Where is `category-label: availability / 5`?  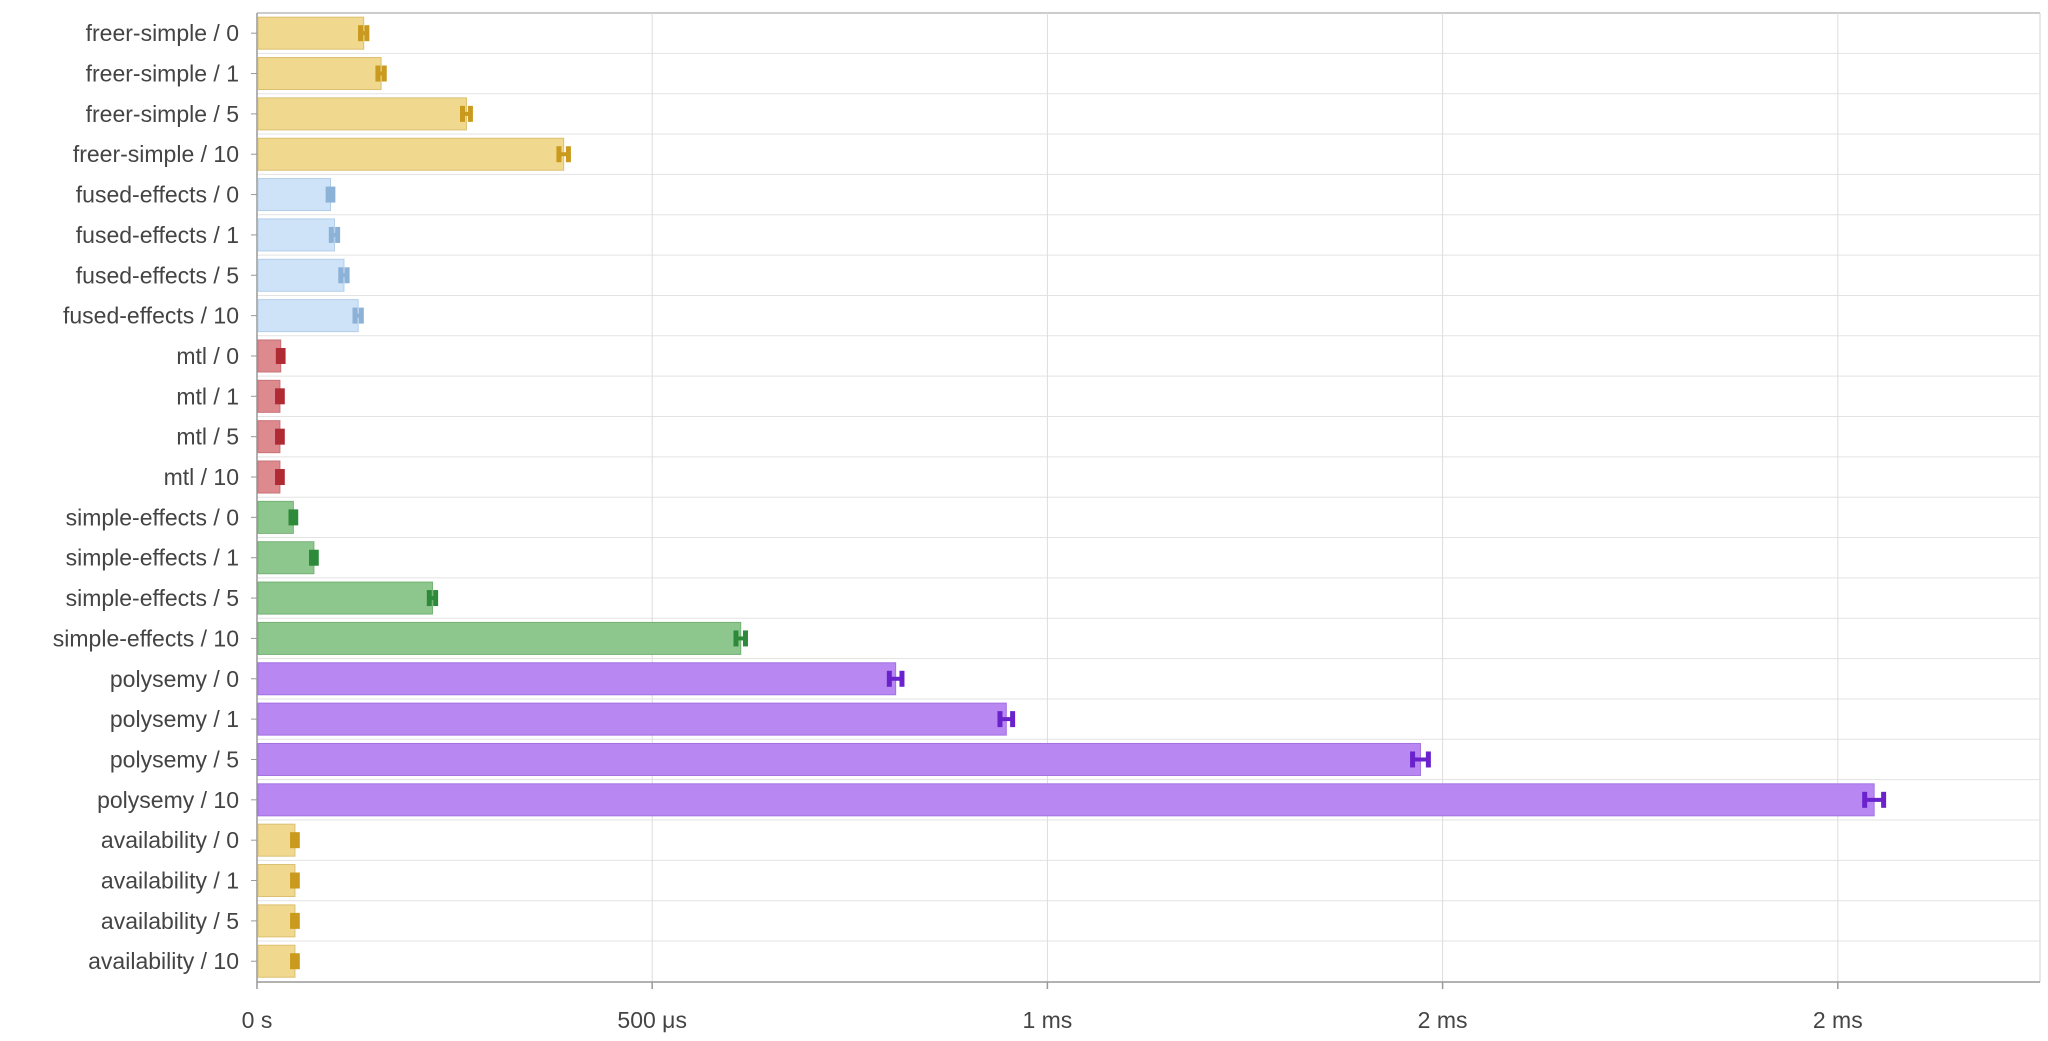
category-label: availability / 5 is located at coordinates (170, 921).